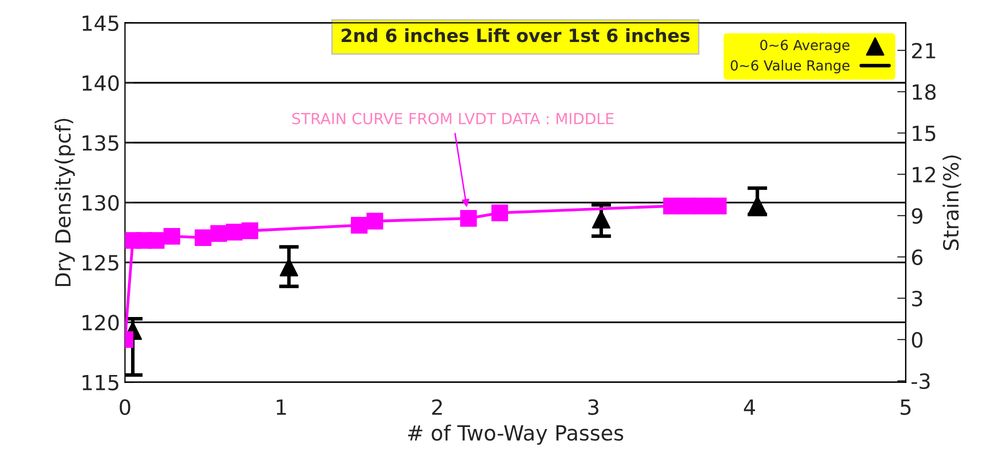 This screenshot has height=476, width=992. What do you see at coordinates (805, 46) in the screenshot?
I see `legend-label: 0~6 Average` at bounding box center [805, 46].